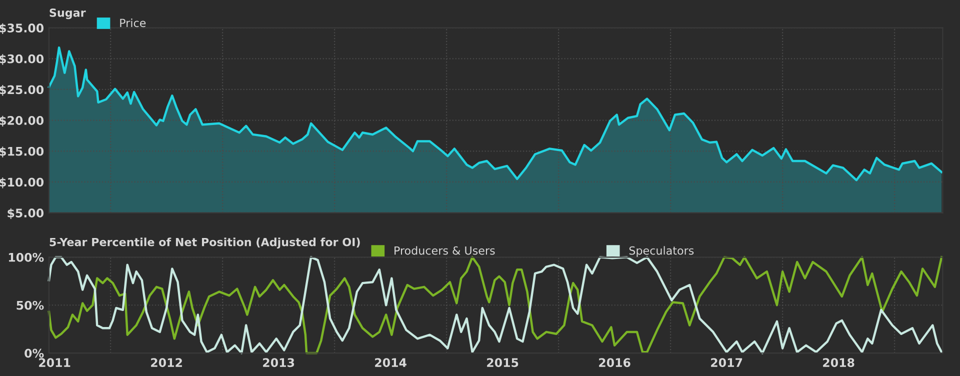 The width and height of the screenshot is (960, 376). I want to click on x-tick-label: 2013, so click(278, 363).